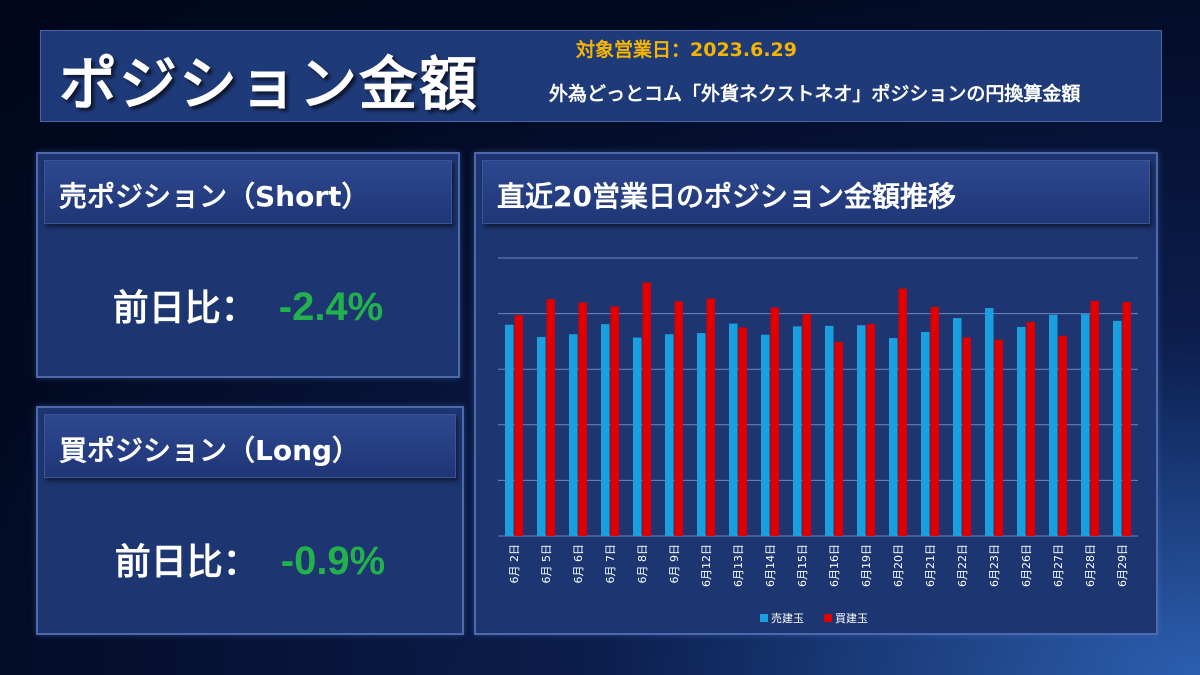 Image resolution: width=1200 pixels, height=675 pixels. Describe the element at coordinates (269, 84) in the screenshot. I see `page-title: ポジション金額` at that location.